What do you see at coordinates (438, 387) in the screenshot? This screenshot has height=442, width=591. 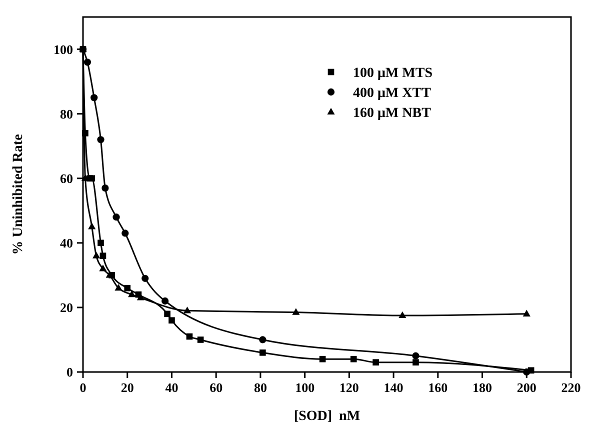 I see `x-tick-label: 160` at bounding box center [438, 387].